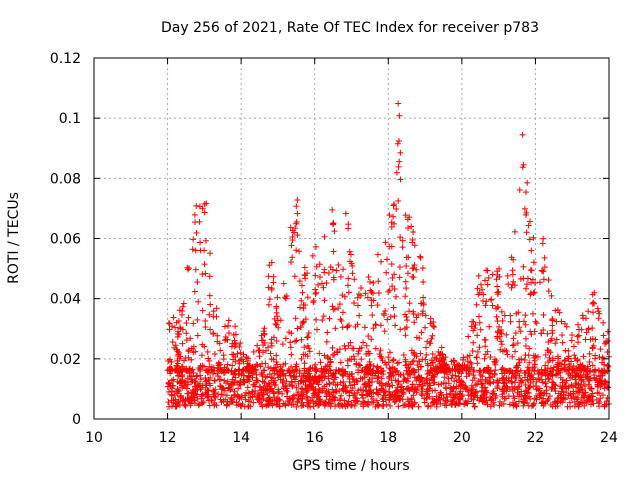  Describe the element at coordinates (65, 59) in the screenshot. I see `y-tick-label: 0.12` at that location.